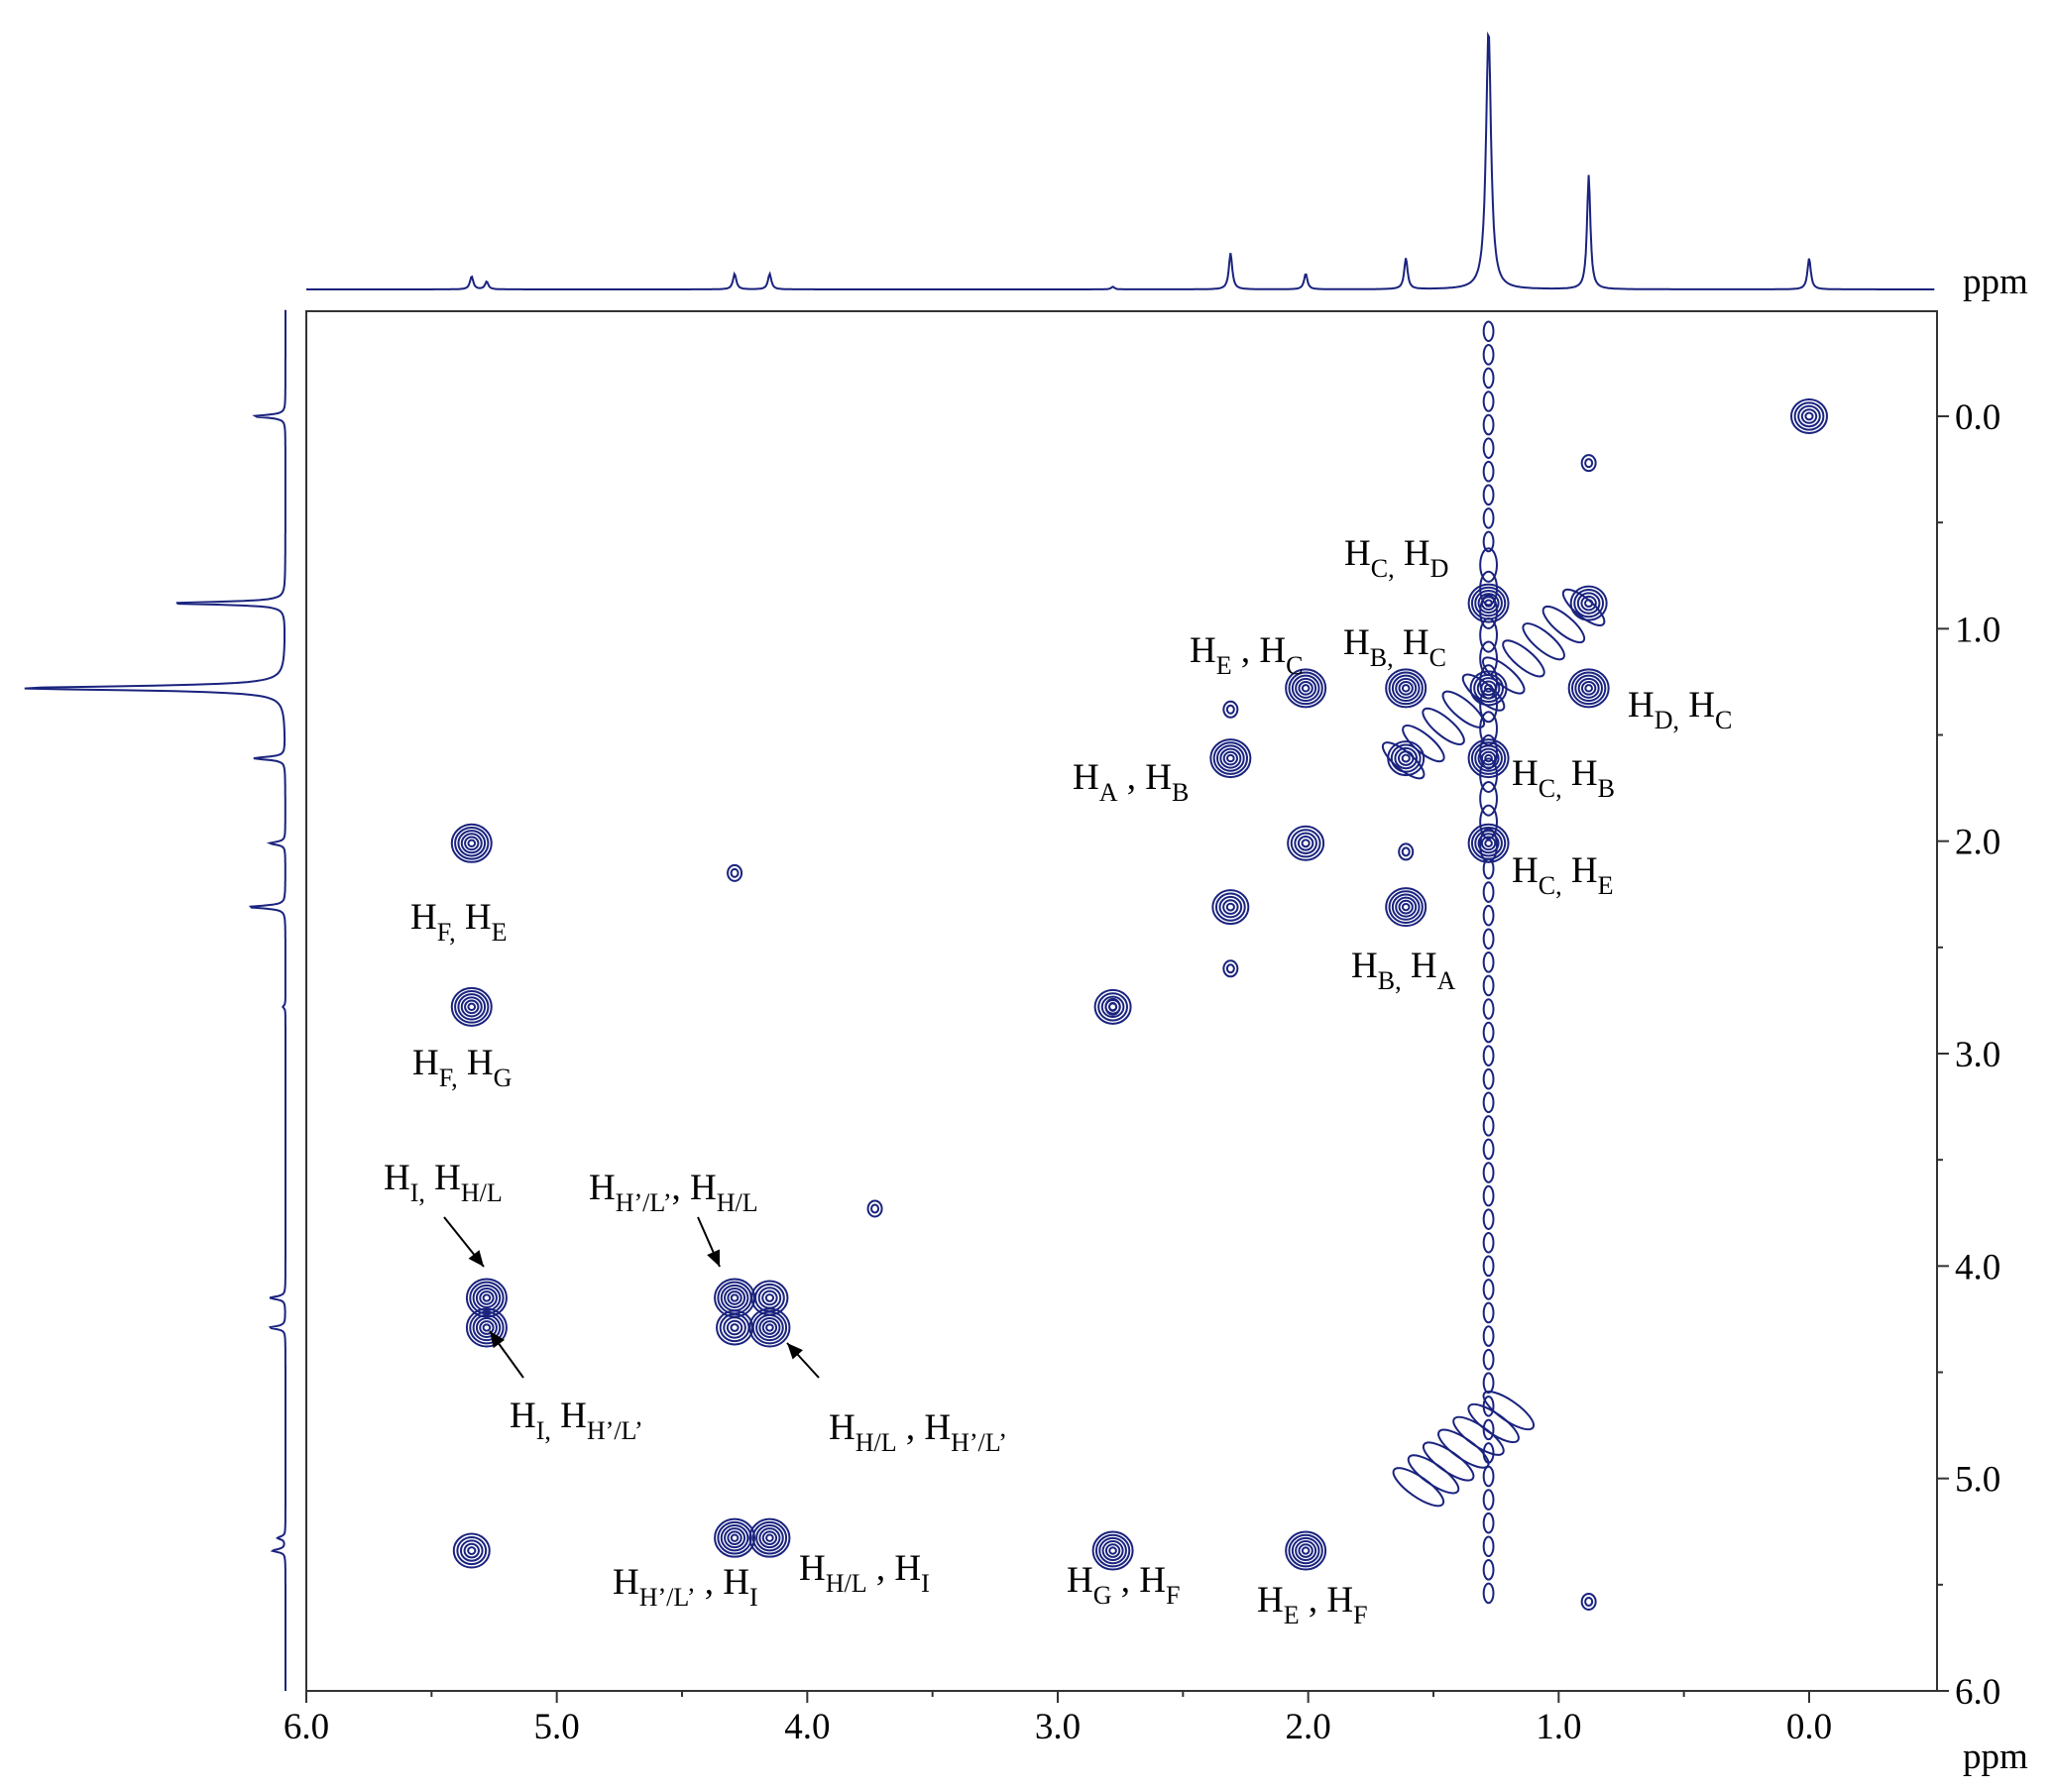 The height and width of the screenshot is (1792, 2055). I want to click on peak-label: HH/L , HH’/L’, so click(918, 1432).